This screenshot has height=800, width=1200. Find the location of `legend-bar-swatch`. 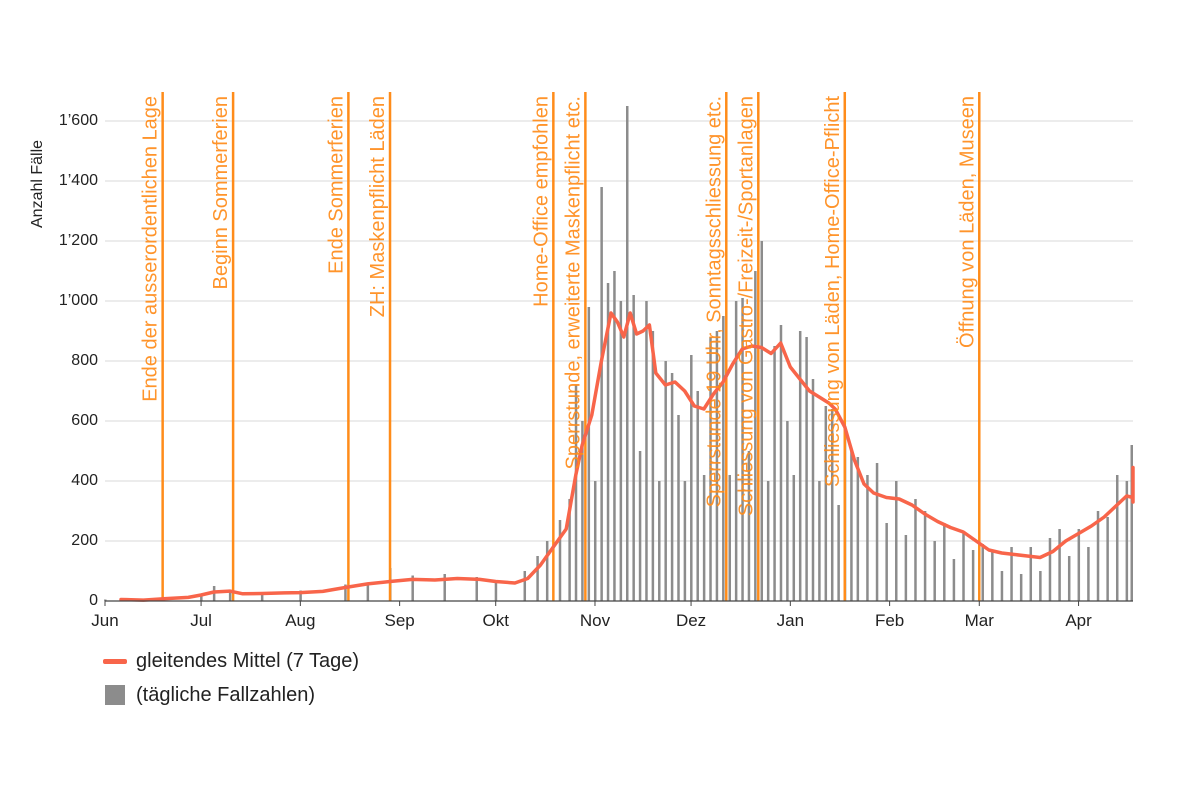

legend-bar-swatch is located at coordinates (115, 695).